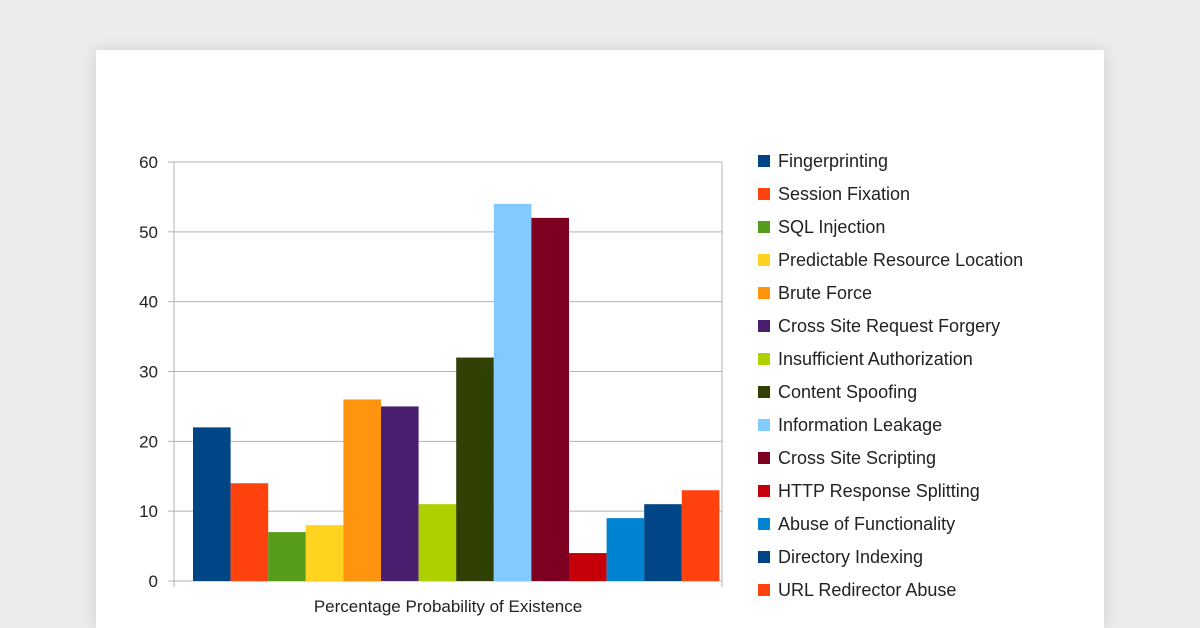 This screenshot has height=628, width=1200. I want to click on legend-label: Brute Force, so click(825, 293).